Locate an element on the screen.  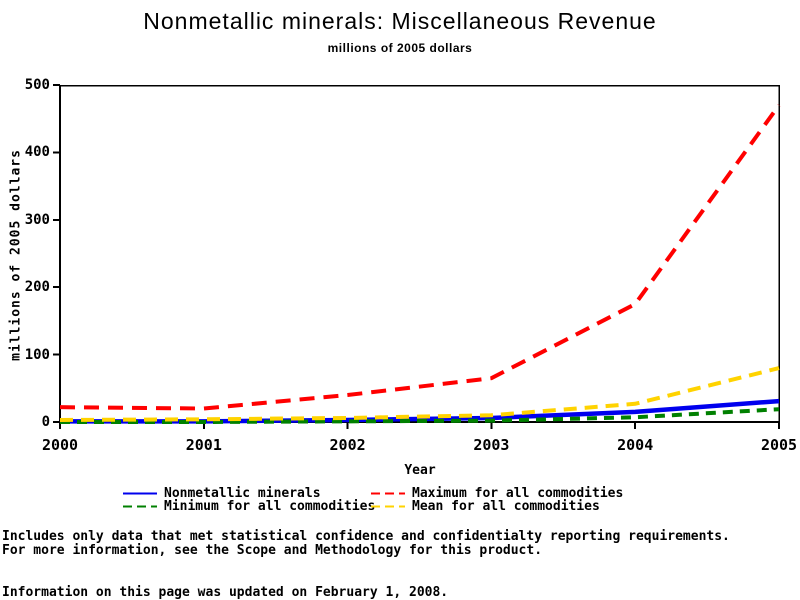
legend-item-nonmetallic-minerals: Nonmetallic minerals is located at coordinates (221, 493).